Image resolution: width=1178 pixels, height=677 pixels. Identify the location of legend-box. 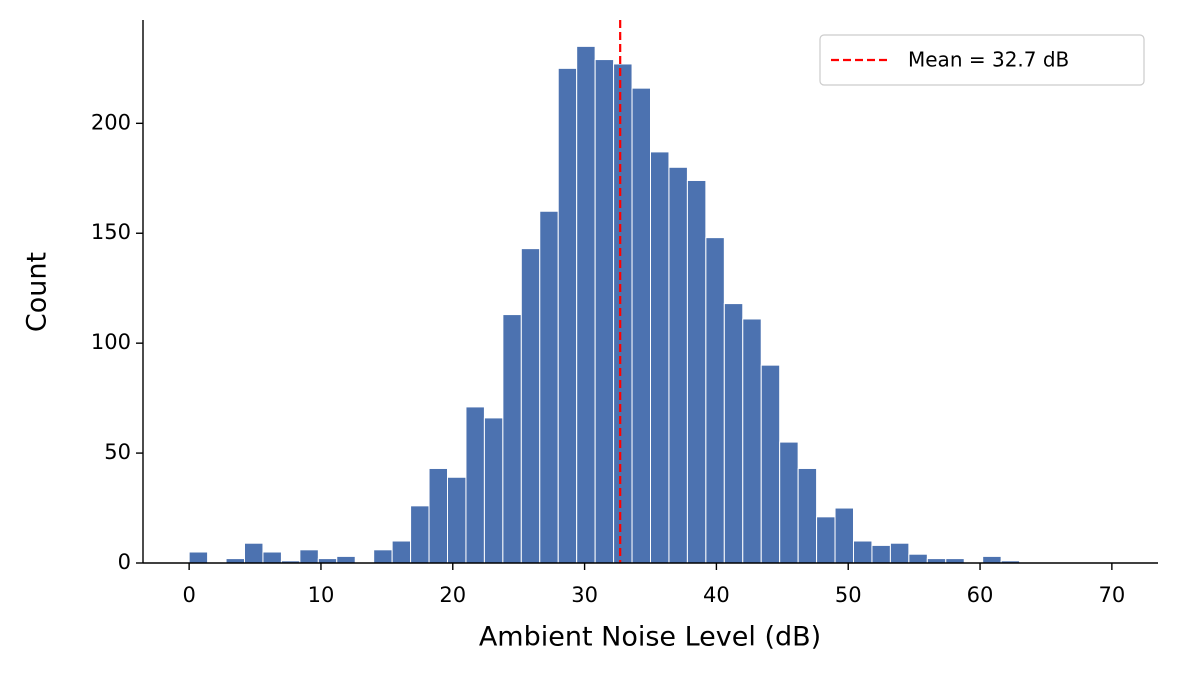
(982, 60).